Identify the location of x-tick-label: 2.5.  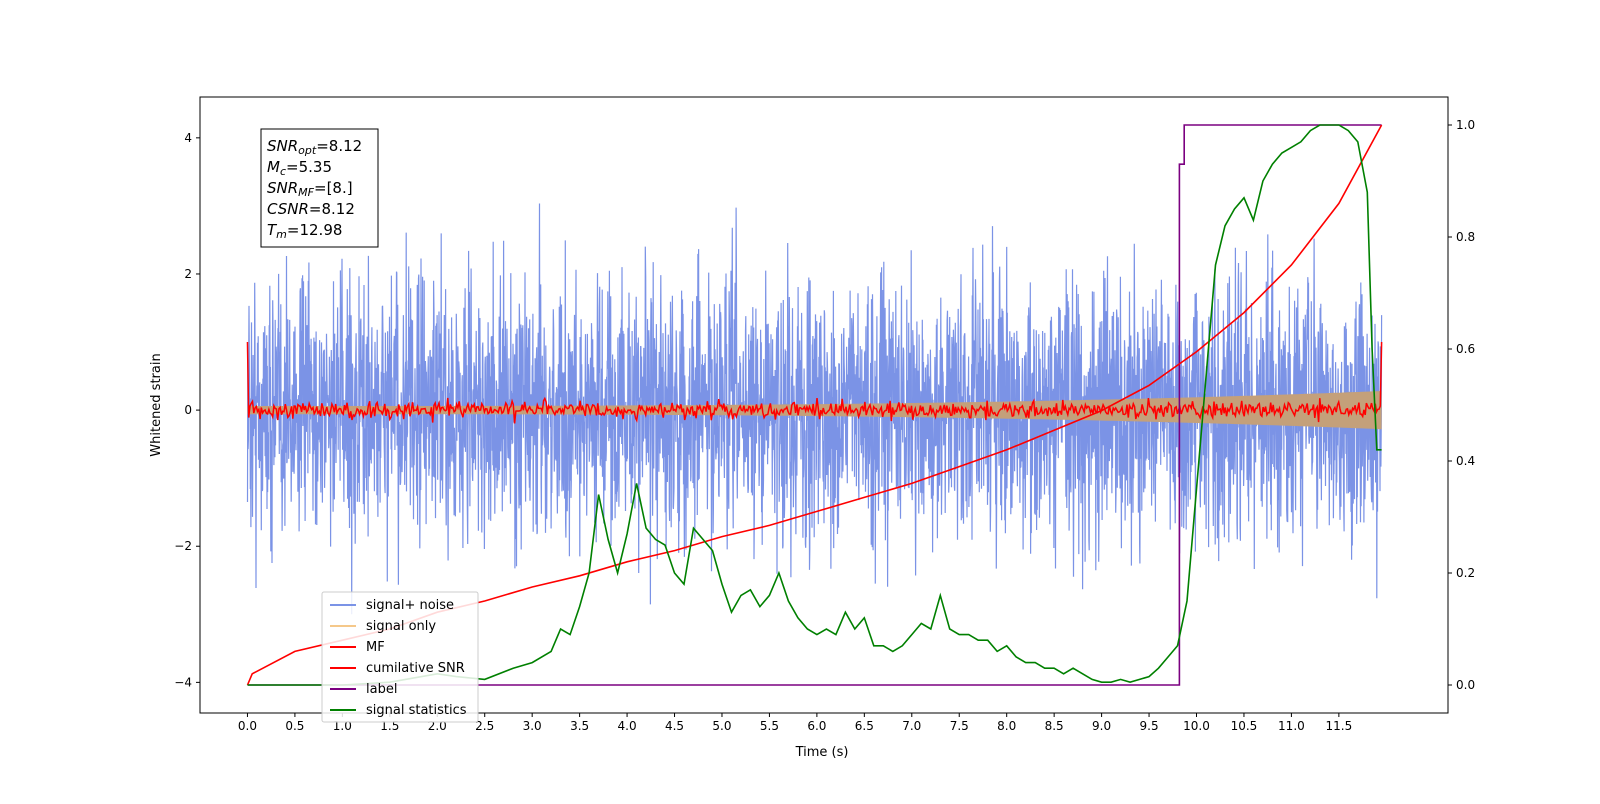
(484, 726).